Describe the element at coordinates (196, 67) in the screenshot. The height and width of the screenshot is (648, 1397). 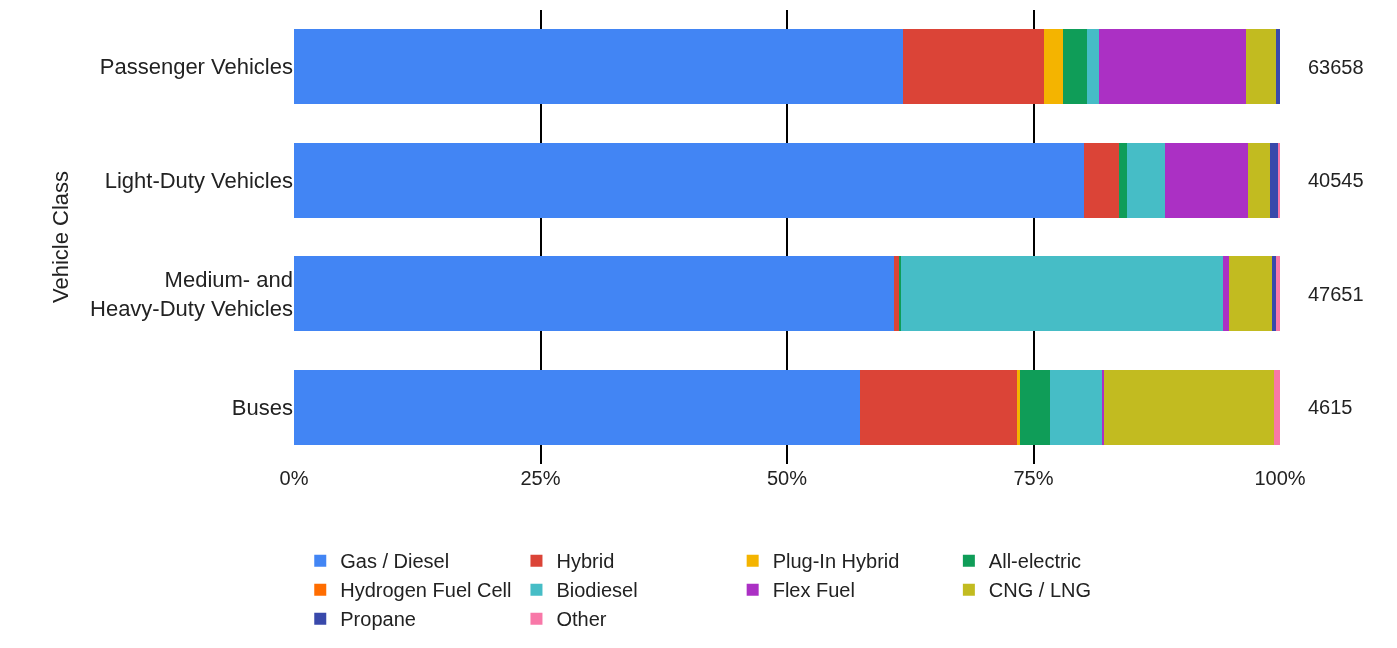
I see `y-tick-label: Passenger Vehicles` at that location.